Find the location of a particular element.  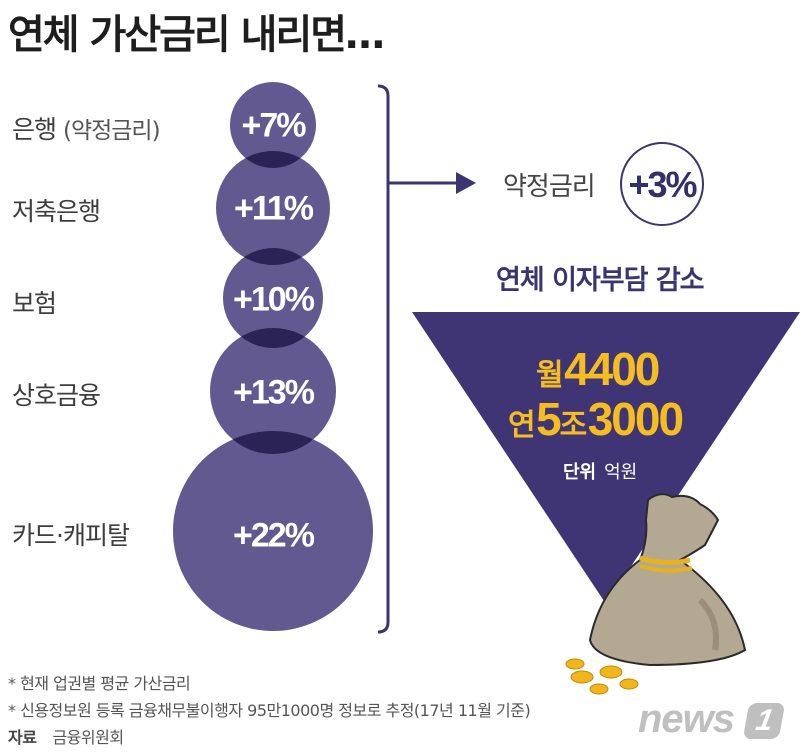

news1-logo: news 1 is located at coordinates (712, 719).